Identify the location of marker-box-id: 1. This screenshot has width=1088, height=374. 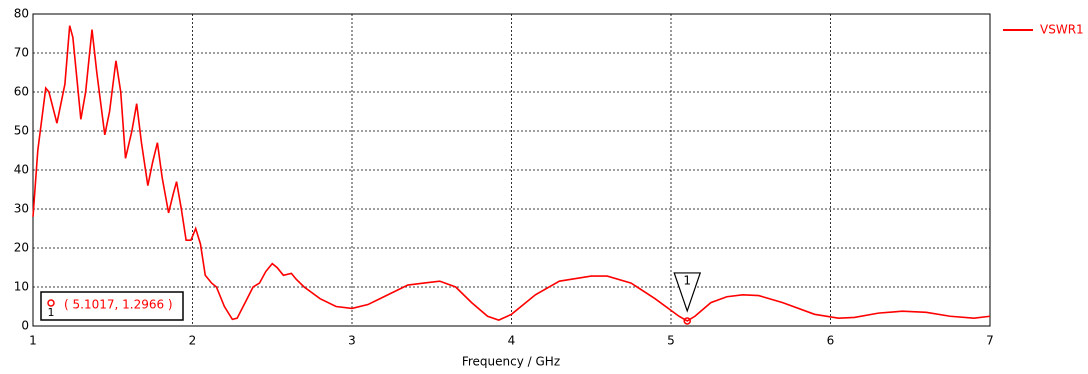
(51, 312).